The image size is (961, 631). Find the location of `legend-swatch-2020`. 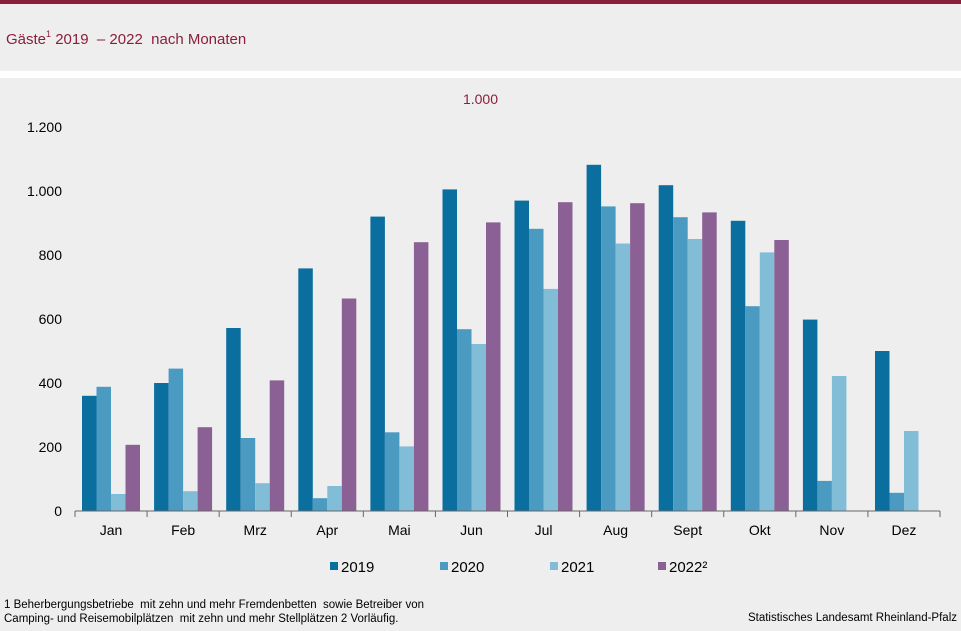

legend-swatch-2020 is located at coordinates (444, 566).